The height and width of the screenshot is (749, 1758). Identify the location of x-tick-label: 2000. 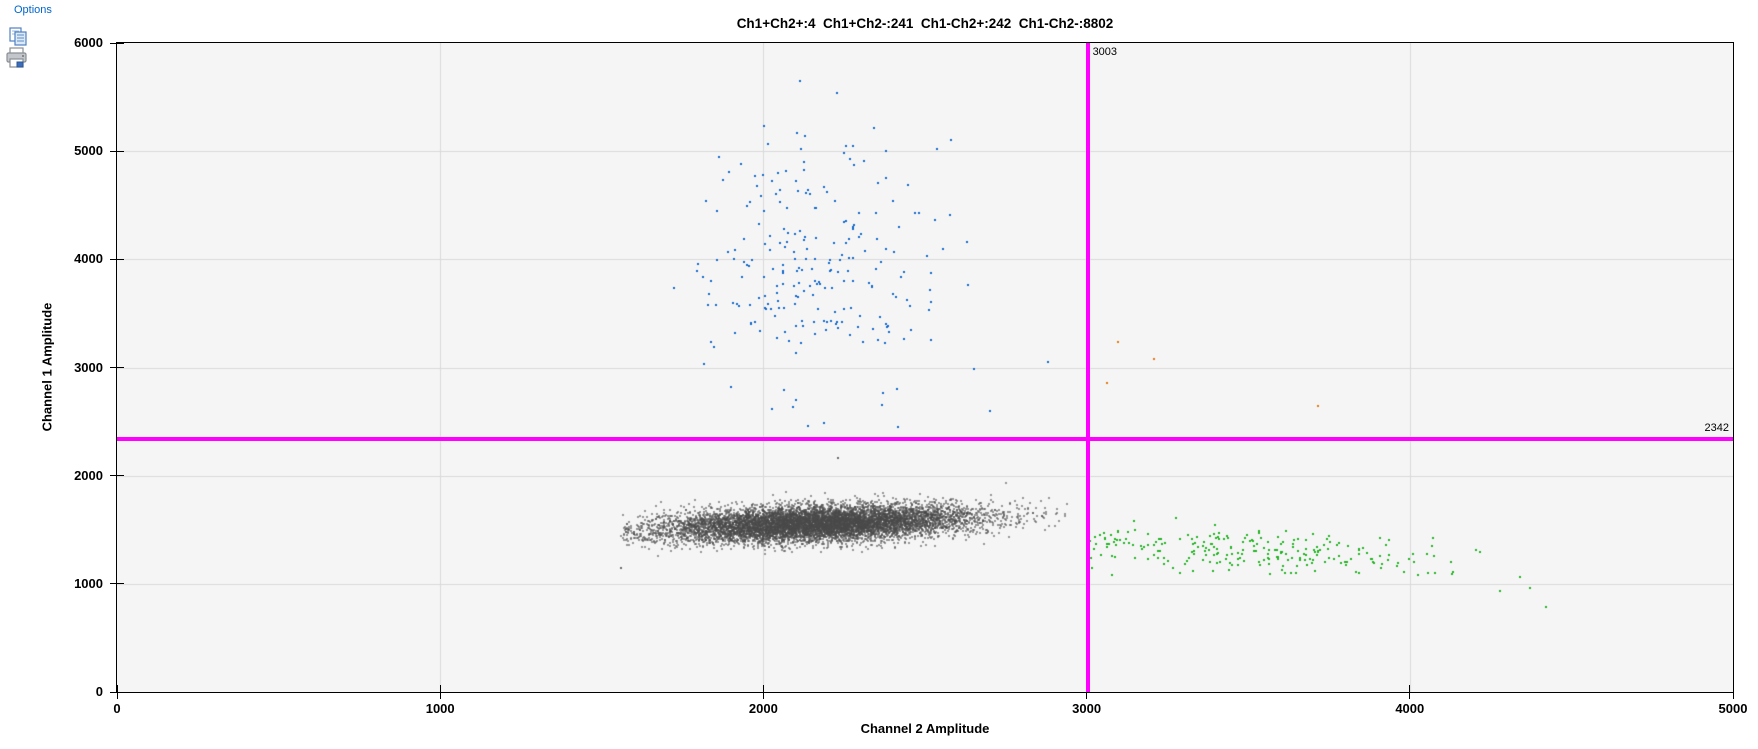
(763, 708).